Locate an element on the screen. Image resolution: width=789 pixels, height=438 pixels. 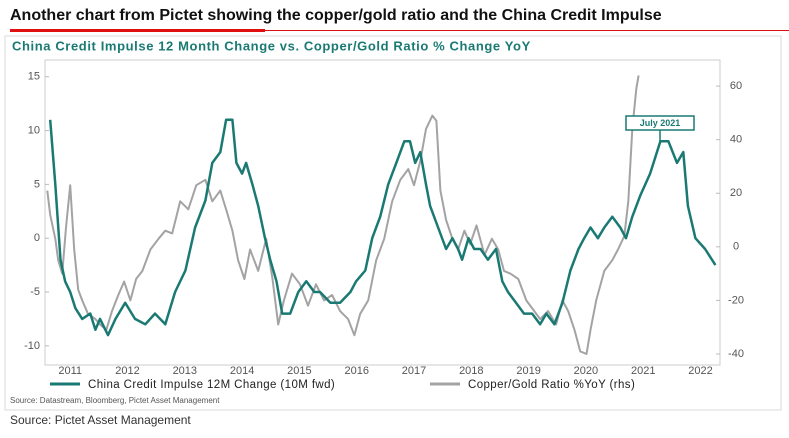
annotation-box is located at coordinates (660, 123).